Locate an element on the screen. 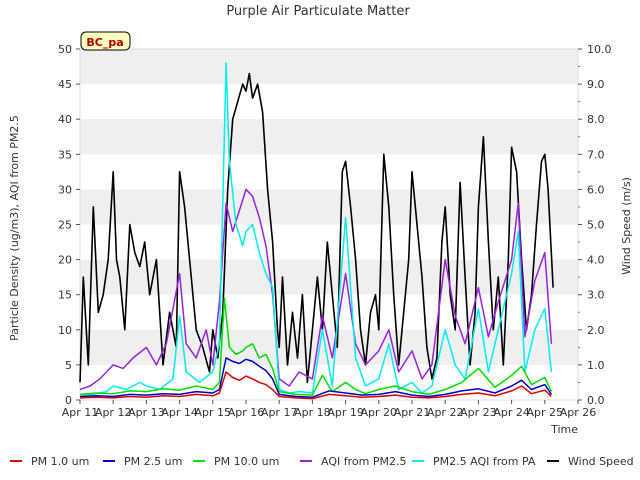 Image resolution: width=640 pixels, height=480 pixels. left-tick-label: 20 is located at coordinates (65, 260).